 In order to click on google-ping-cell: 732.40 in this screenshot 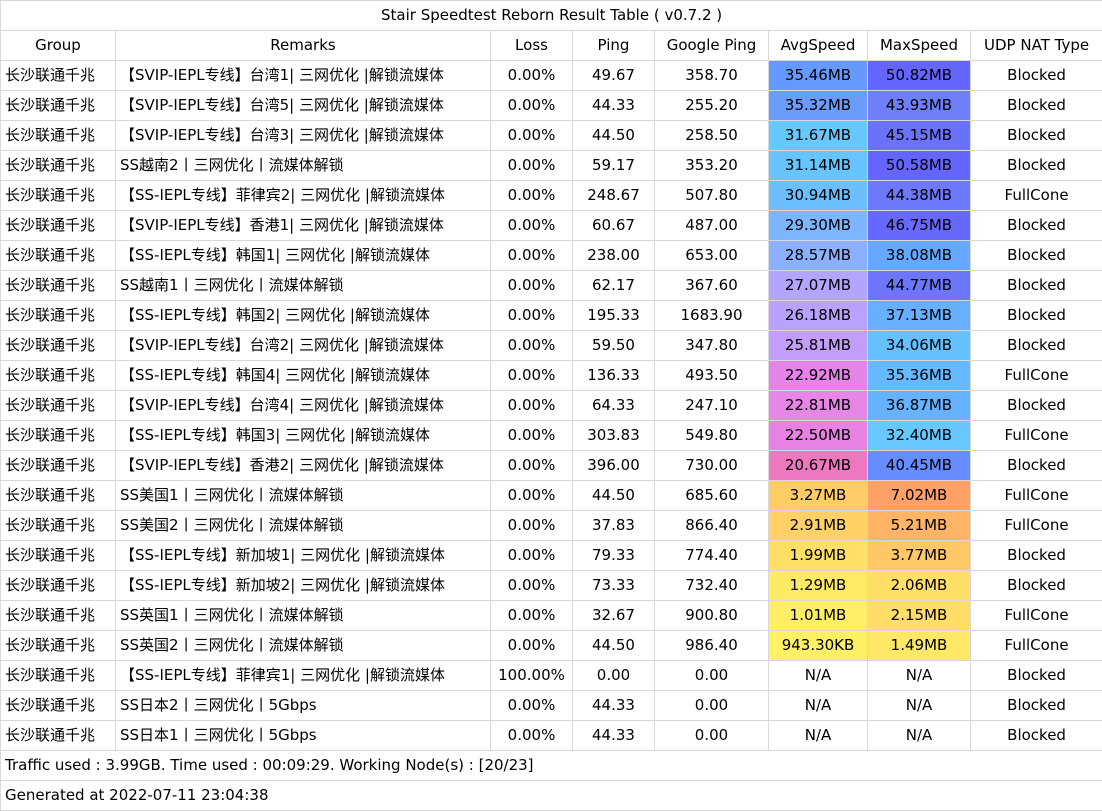, I will do `click(712, 586)`.